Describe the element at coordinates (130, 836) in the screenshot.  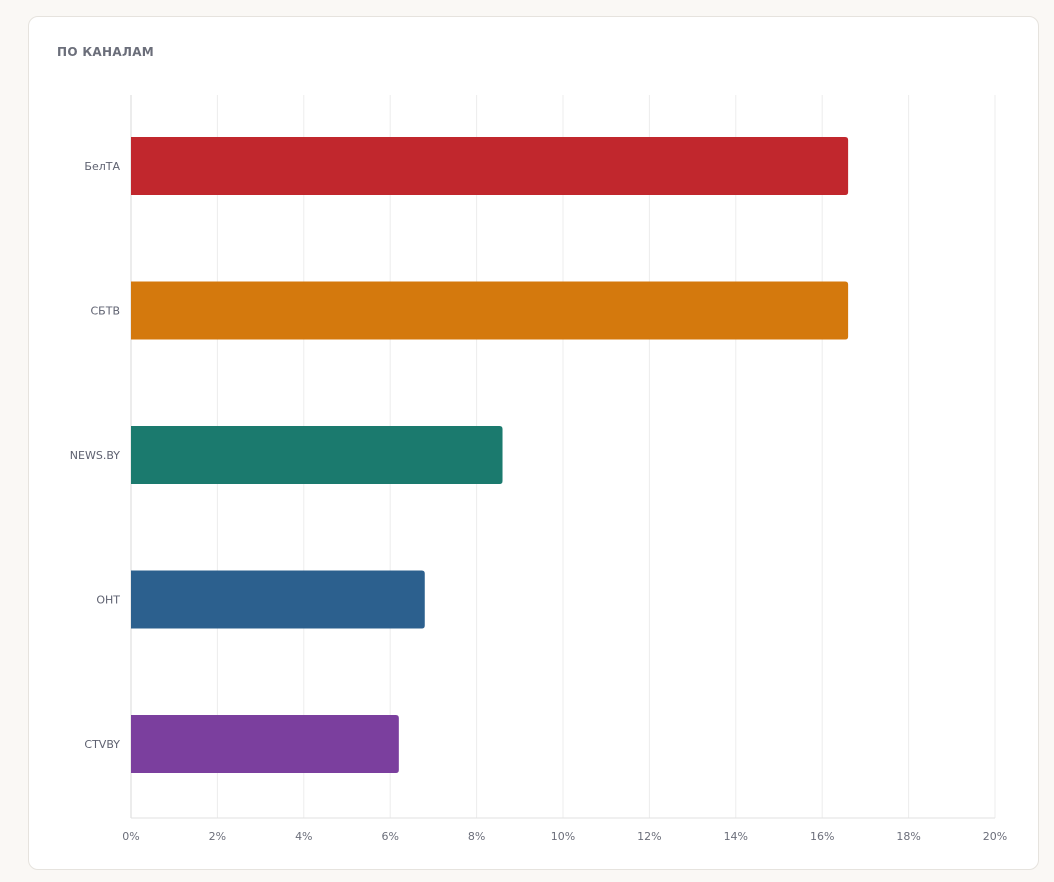
I see `x-tick-label: 0%` at that location.